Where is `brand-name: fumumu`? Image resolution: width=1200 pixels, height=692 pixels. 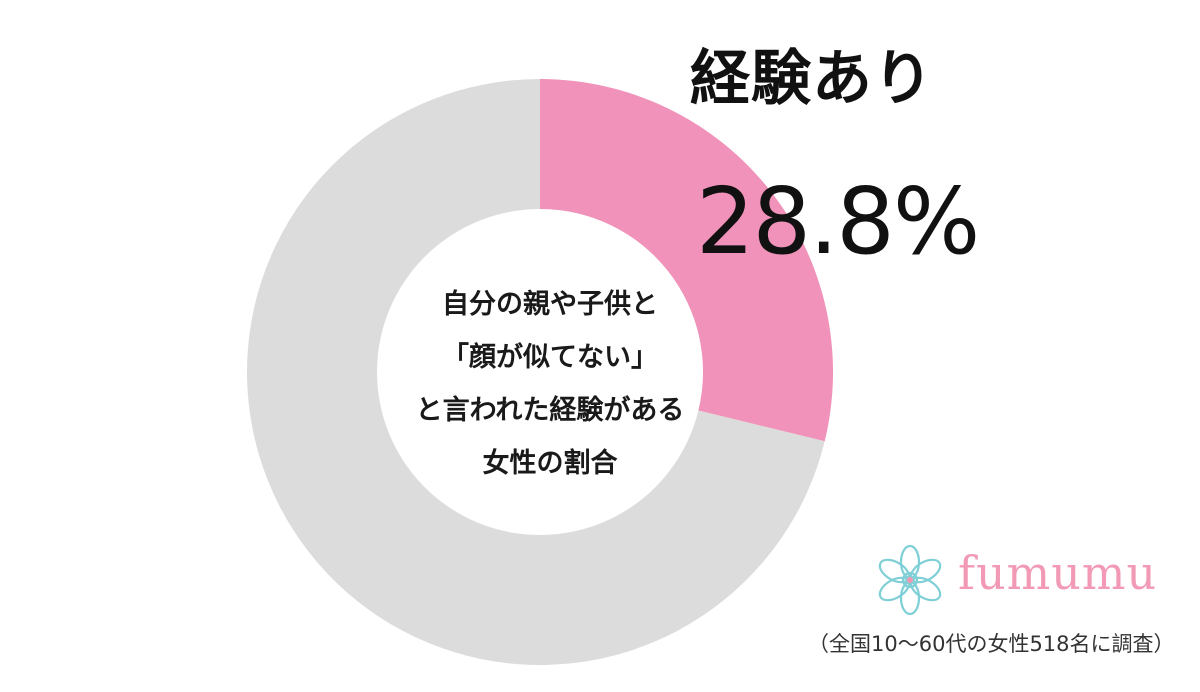
brand-name: fumumu is located at coordinates (1058, 573).